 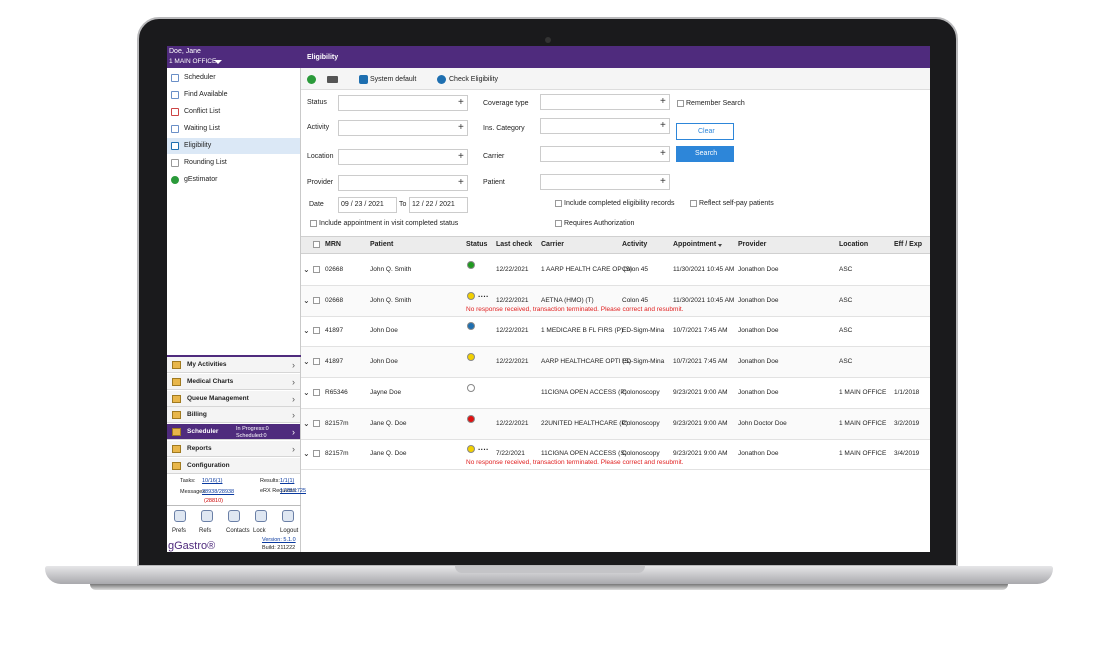 What do you see at coordinates (705, 131) in the screenshot?
I see `clear-button` at bounding box center [705, 131].